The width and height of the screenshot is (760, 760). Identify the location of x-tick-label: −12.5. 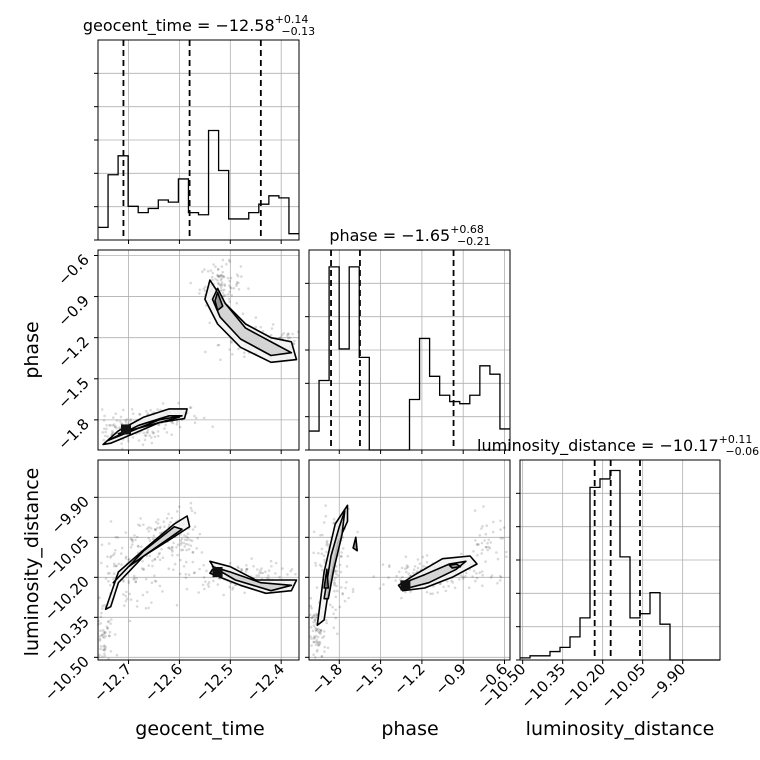
(214, 682).